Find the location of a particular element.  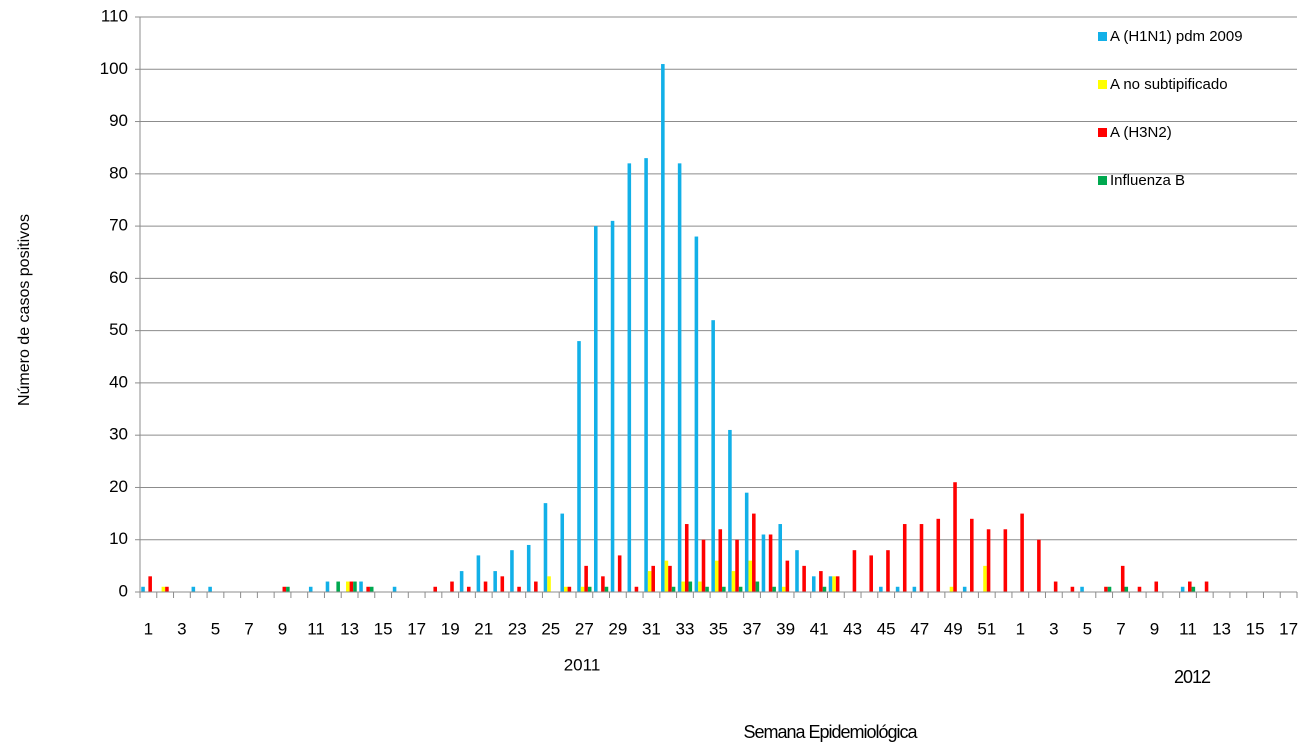

x-tick-label: 49 is located at coordinates (953, 628).